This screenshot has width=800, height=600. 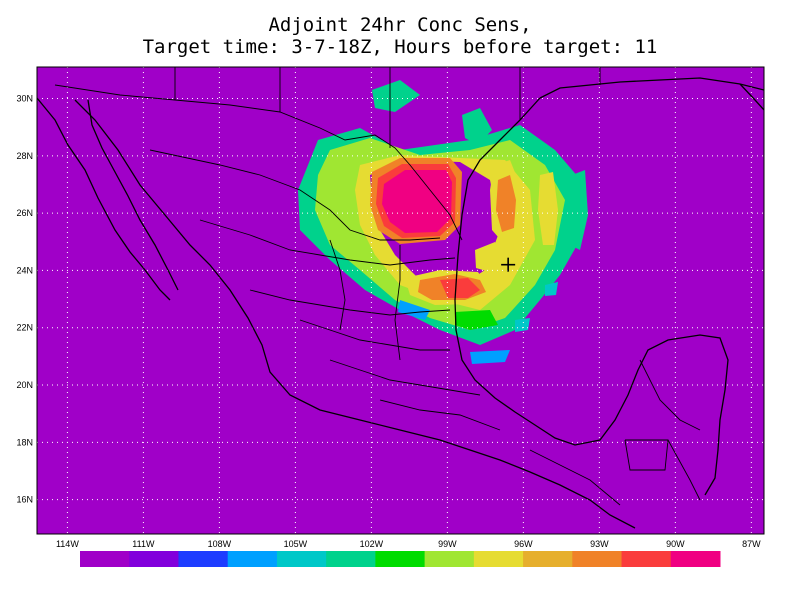 I want to click on lat-tick-label: 24N, so click(x=24, y=270).